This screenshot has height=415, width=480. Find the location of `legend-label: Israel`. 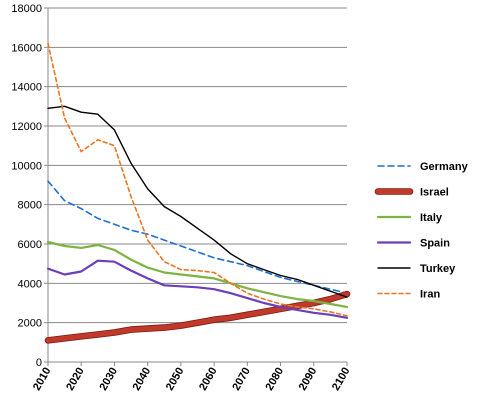

legend-label: Israel is located at coordinates (434, 193).